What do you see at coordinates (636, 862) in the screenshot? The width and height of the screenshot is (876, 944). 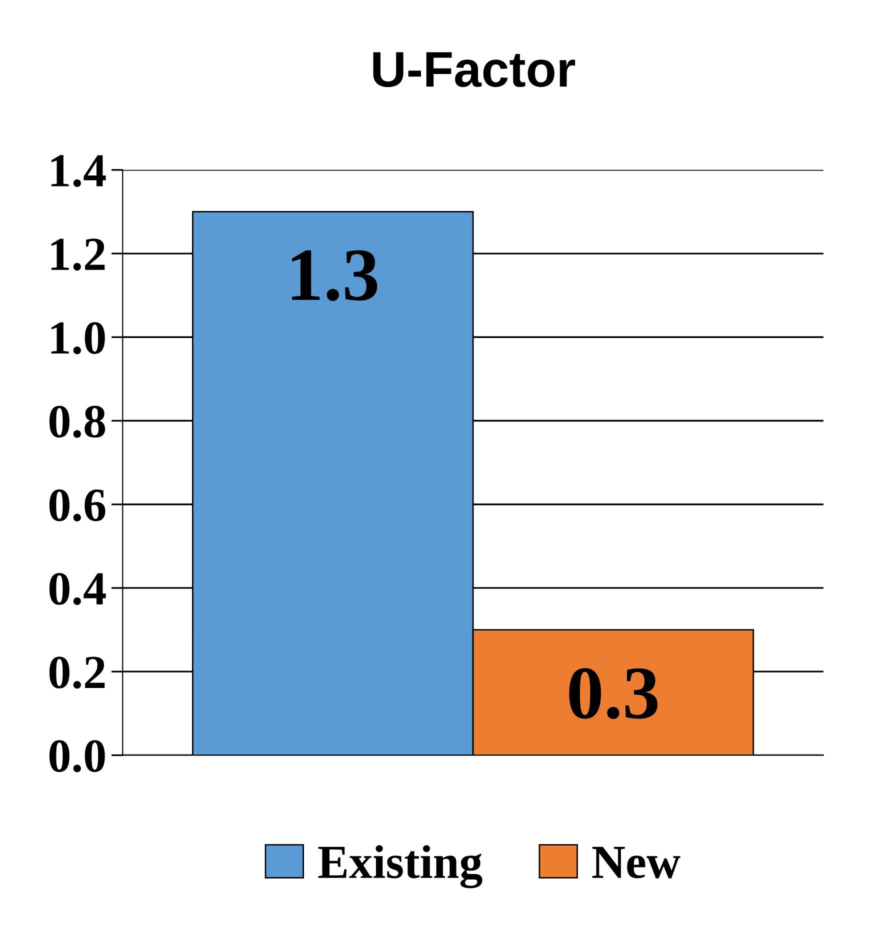 I see `legend-label: New` at bounding box center [636, 862].